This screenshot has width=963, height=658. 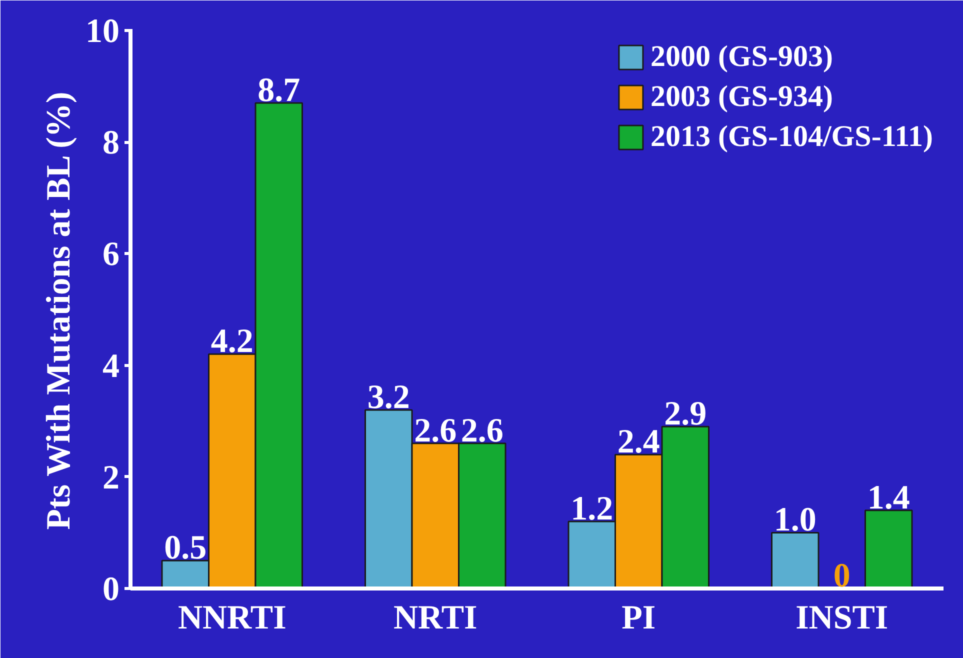 What do you see at coordinates (279, 91) in the screenshot?
I see `data-label: 8.7` at bounding box center [279, 91].